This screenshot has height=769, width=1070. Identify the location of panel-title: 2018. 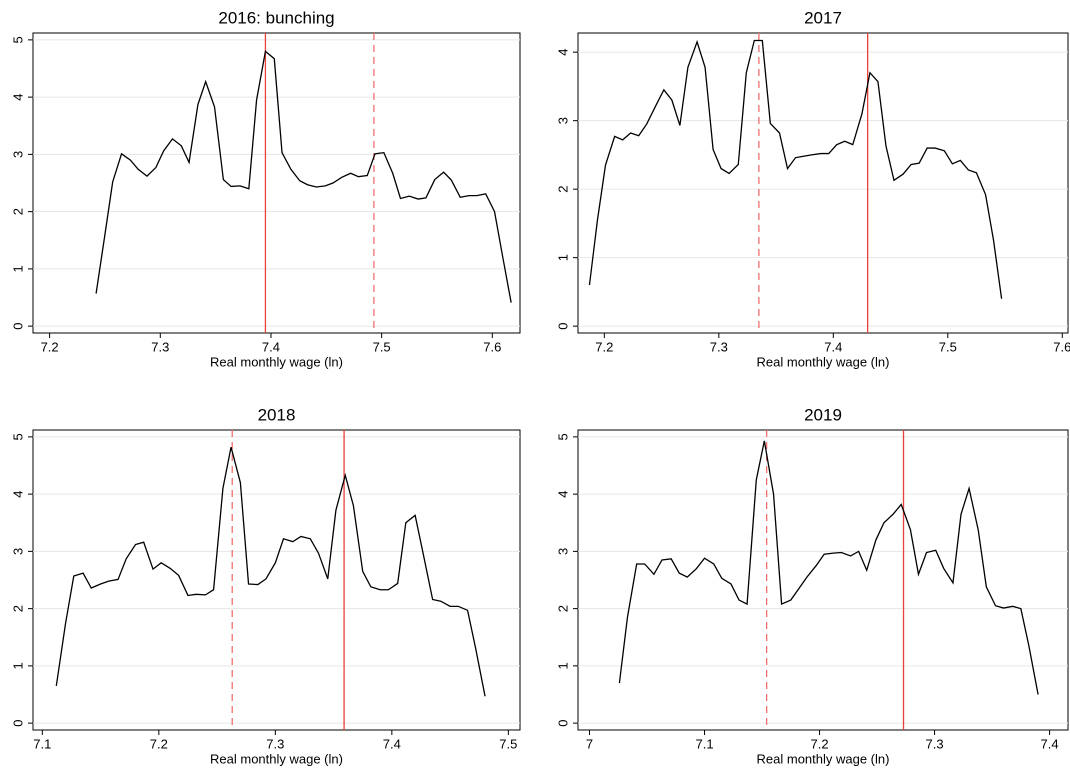
(277, 414).